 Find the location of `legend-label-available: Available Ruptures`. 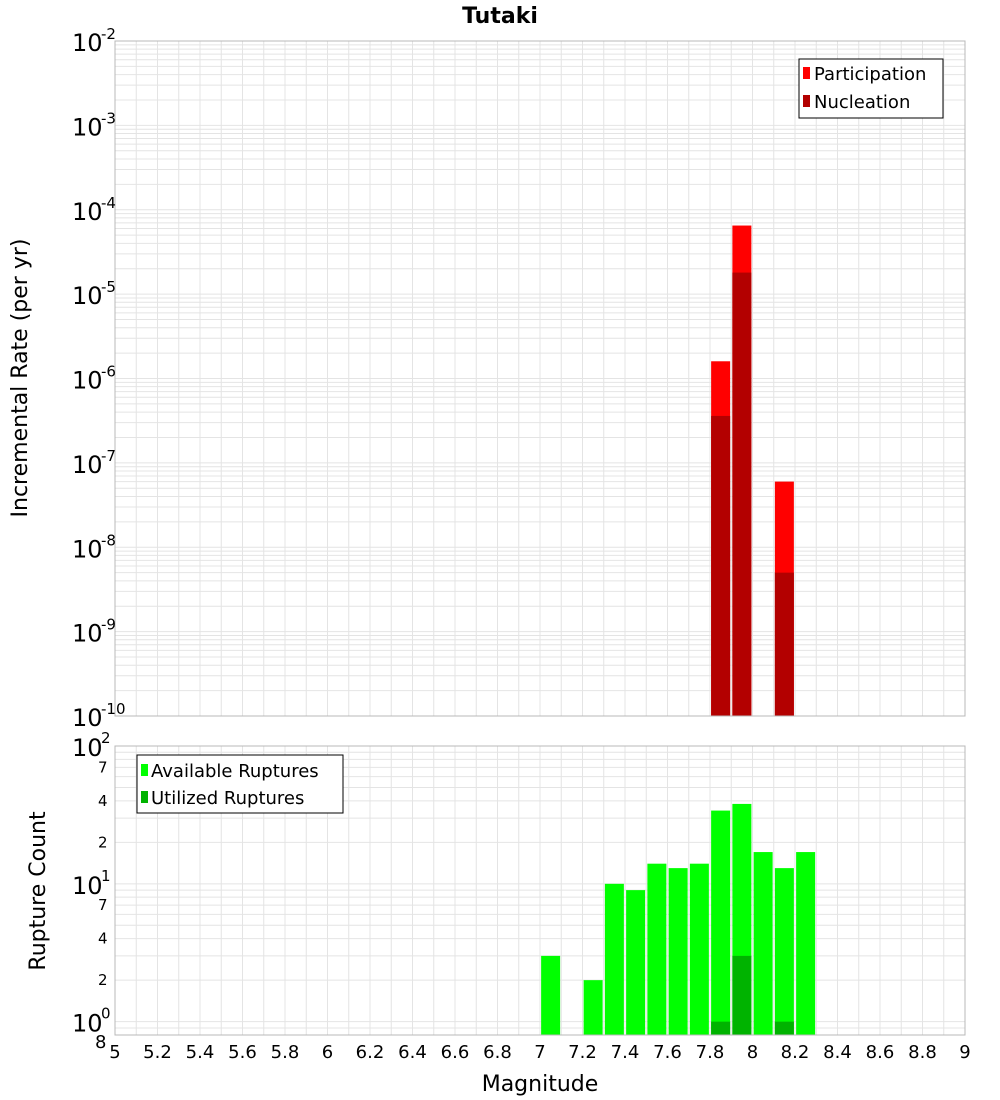

legend-label-available: Available Ruptures is located at coordinates (235, 771).